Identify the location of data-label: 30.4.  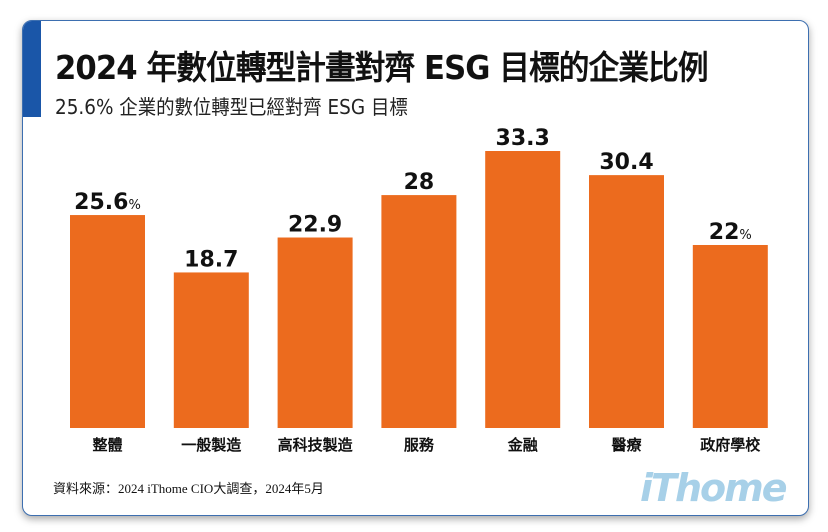
(626, 162).